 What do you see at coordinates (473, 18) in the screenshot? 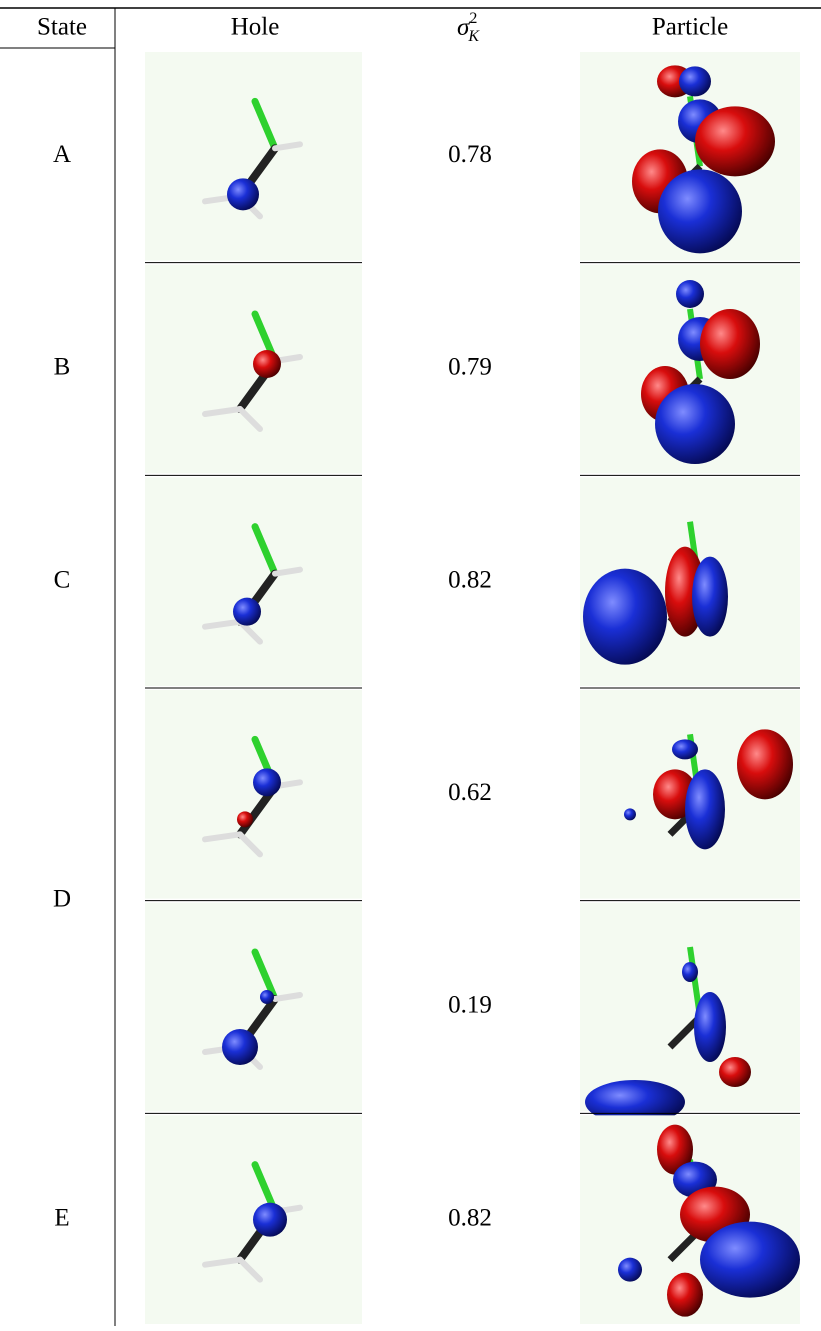
I see `sigma-sup: 2` at bounding box center [473, 18].